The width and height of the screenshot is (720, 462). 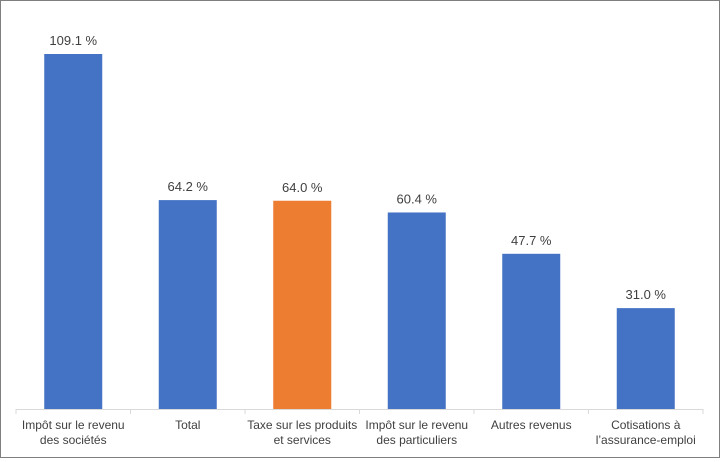 I want to click on category-label-2-line-0: Taxe sur les produits, so click(x=302, y=425).